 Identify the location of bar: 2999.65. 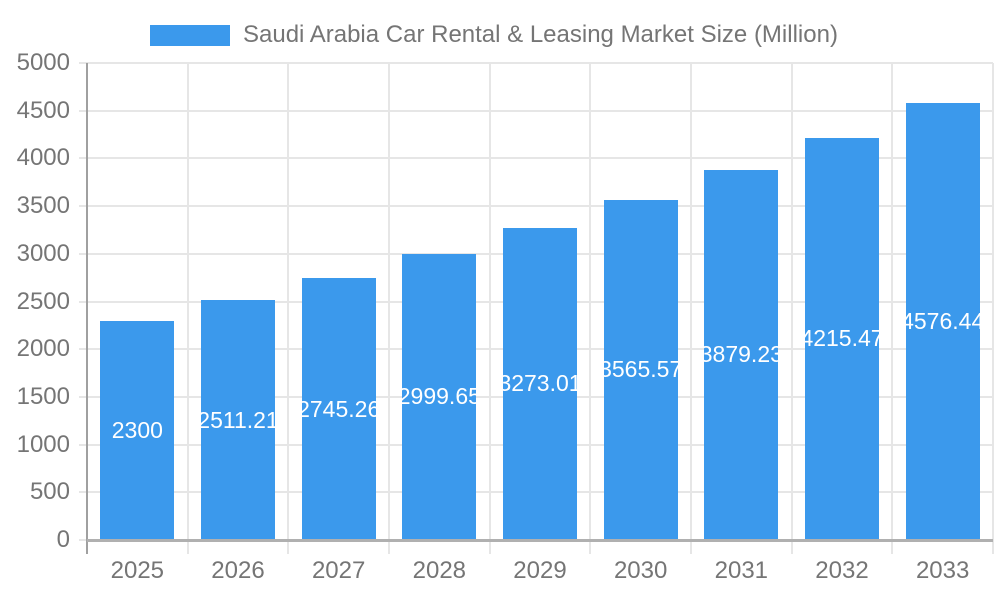
(439, 396).